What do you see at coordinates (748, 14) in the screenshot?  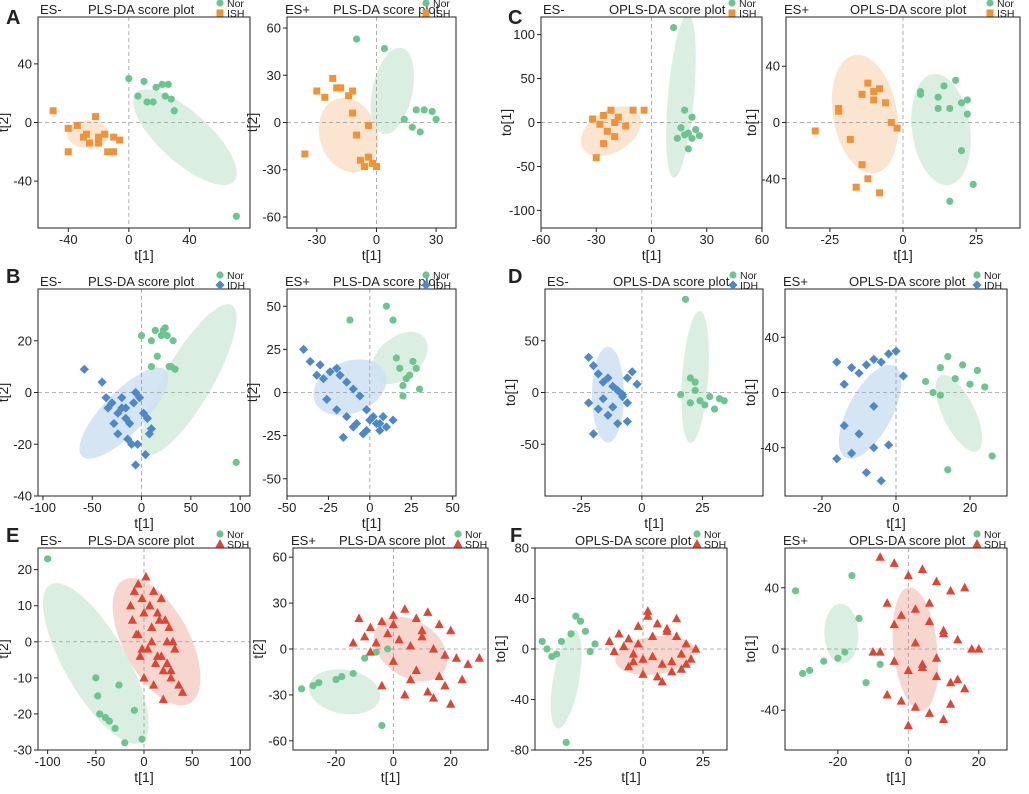 I see `legend-label-ish: ISH` at bounding box center [748, 14].